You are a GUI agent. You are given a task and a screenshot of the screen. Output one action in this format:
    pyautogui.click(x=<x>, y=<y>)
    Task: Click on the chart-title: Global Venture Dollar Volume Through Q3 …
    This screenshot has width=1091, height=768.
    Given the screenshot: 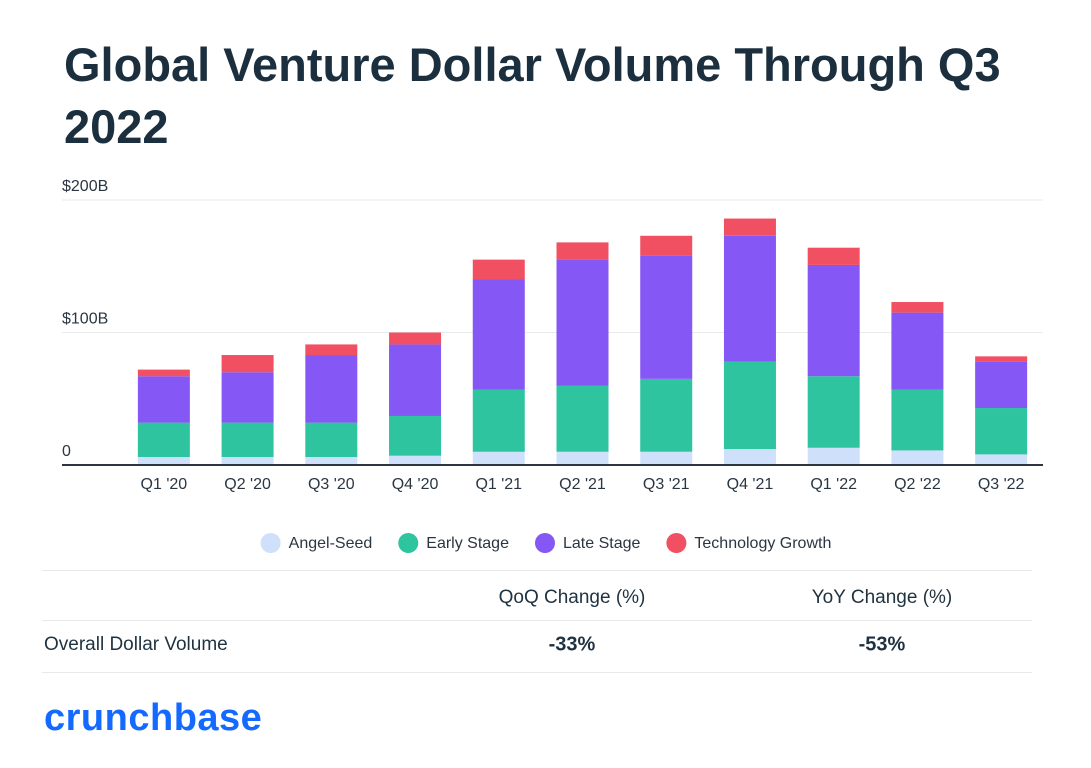 What is the action you would take?
    pyautogui.click(x=532, y=95)
    